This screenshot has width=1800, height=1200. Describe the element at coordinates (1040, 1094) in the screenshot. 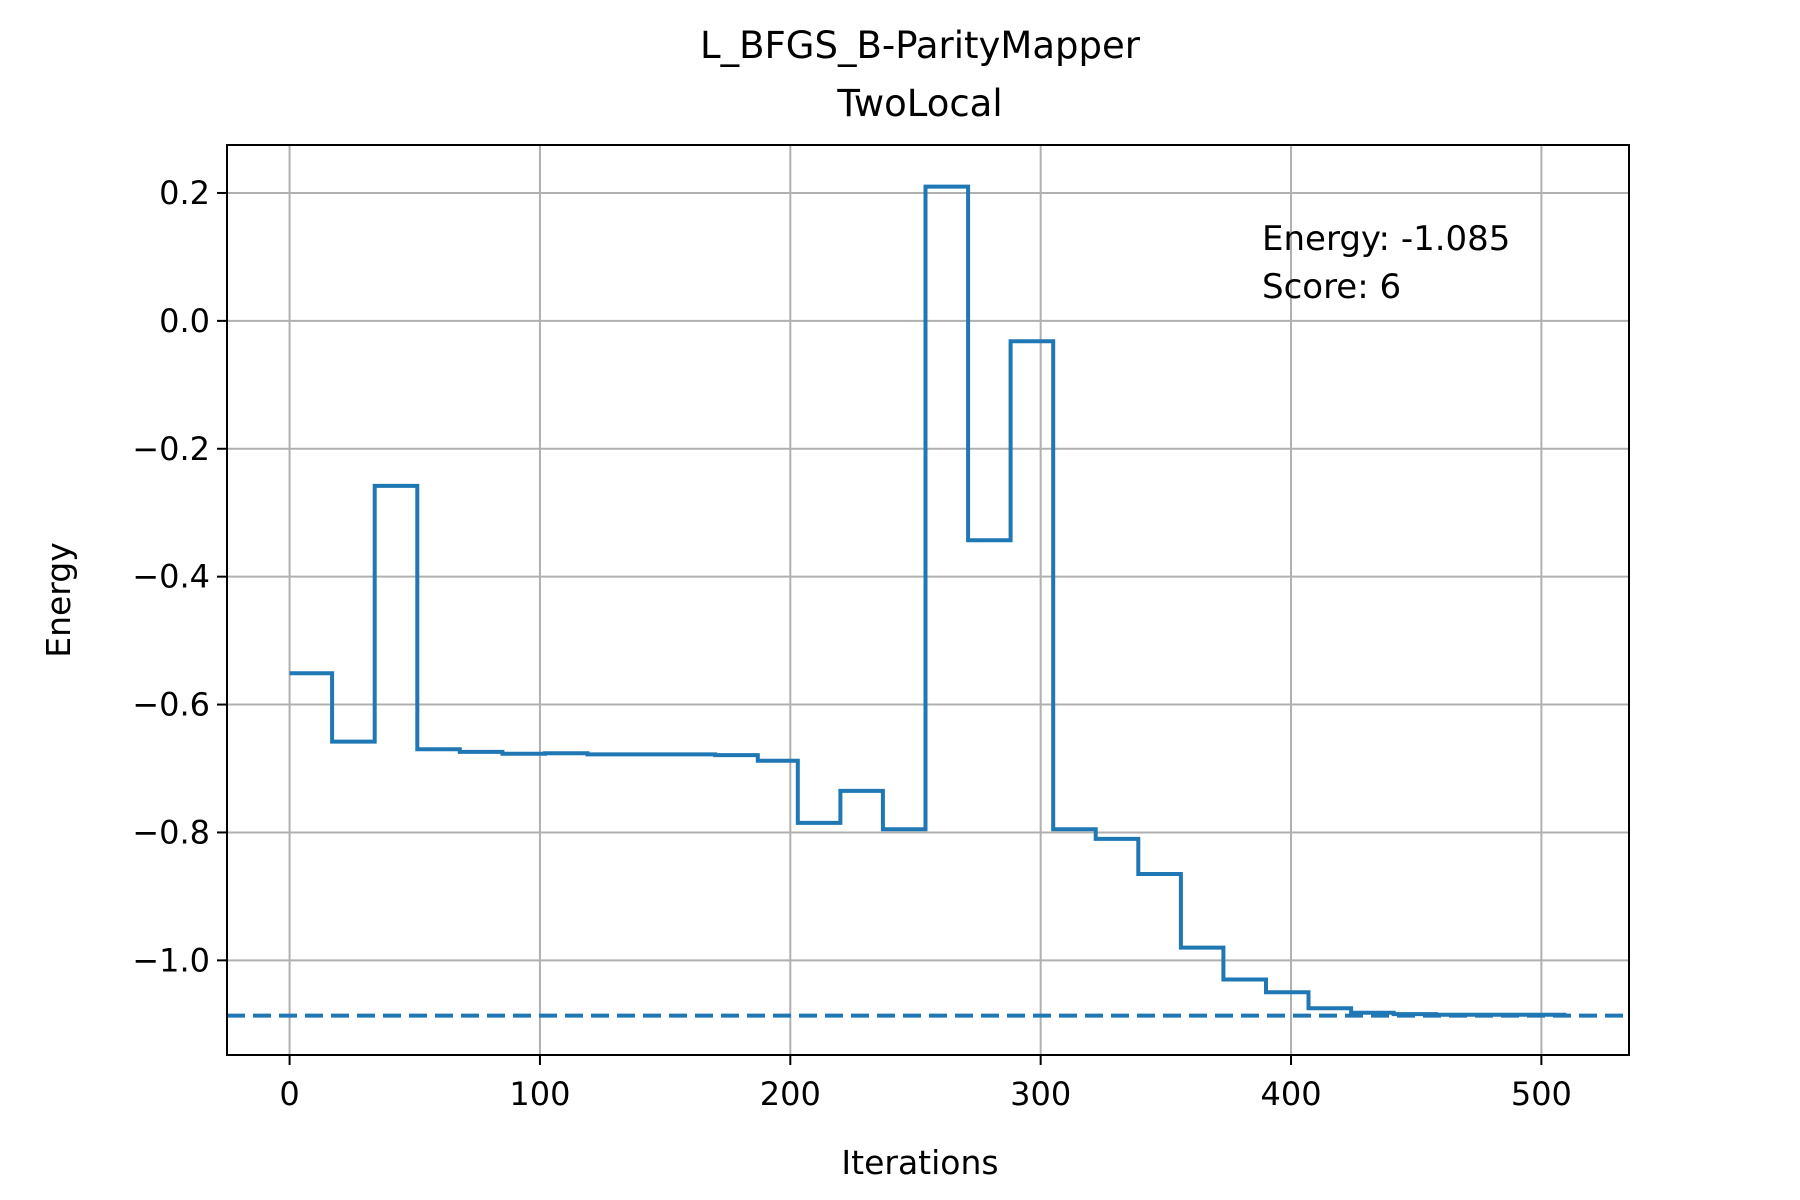

I see `x-tick-label: 300` at that location.